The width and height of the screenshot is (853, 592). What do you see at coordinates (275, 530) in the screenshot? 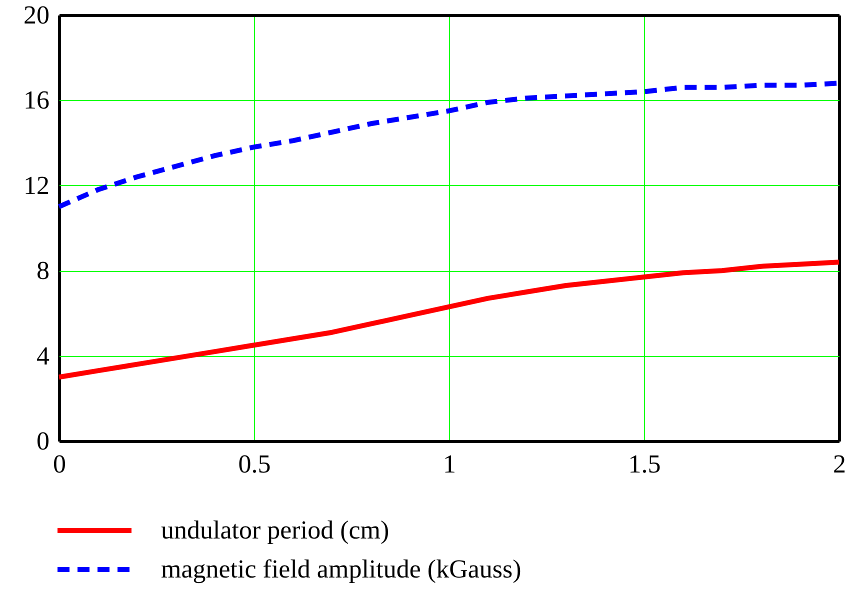
I see `legend-label: undulator period (cm)` at bounding box center [275, 530].